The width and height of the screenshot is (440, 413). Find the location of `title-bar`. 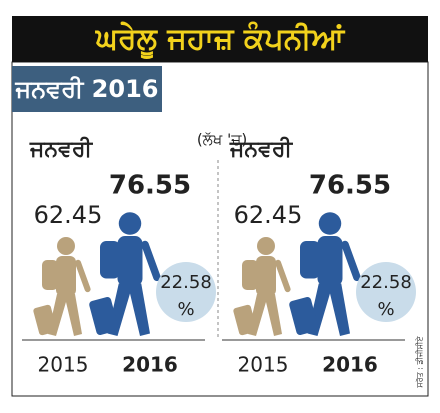

title-bar is located at coordinates (220, 39).